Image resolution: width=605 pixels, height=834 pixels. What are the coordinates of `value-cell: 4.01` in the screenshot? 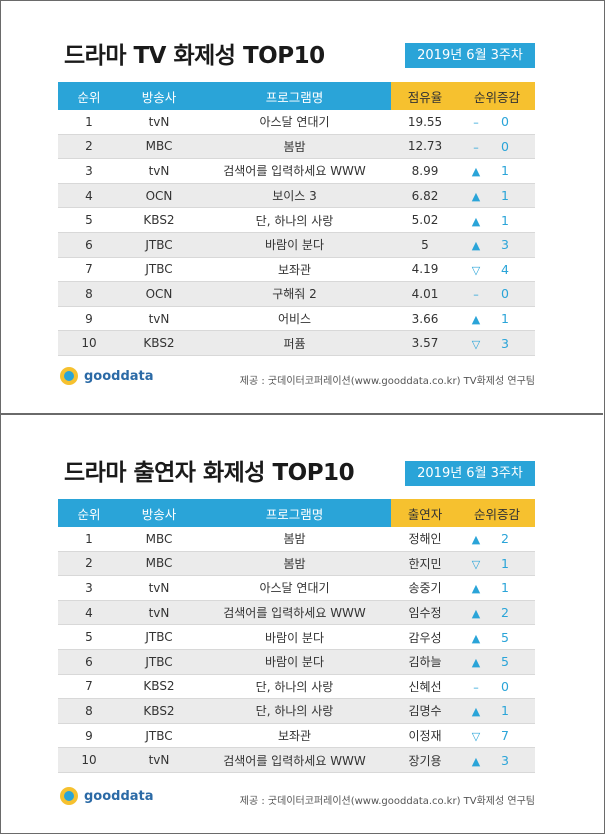 It's located at (425, 294).